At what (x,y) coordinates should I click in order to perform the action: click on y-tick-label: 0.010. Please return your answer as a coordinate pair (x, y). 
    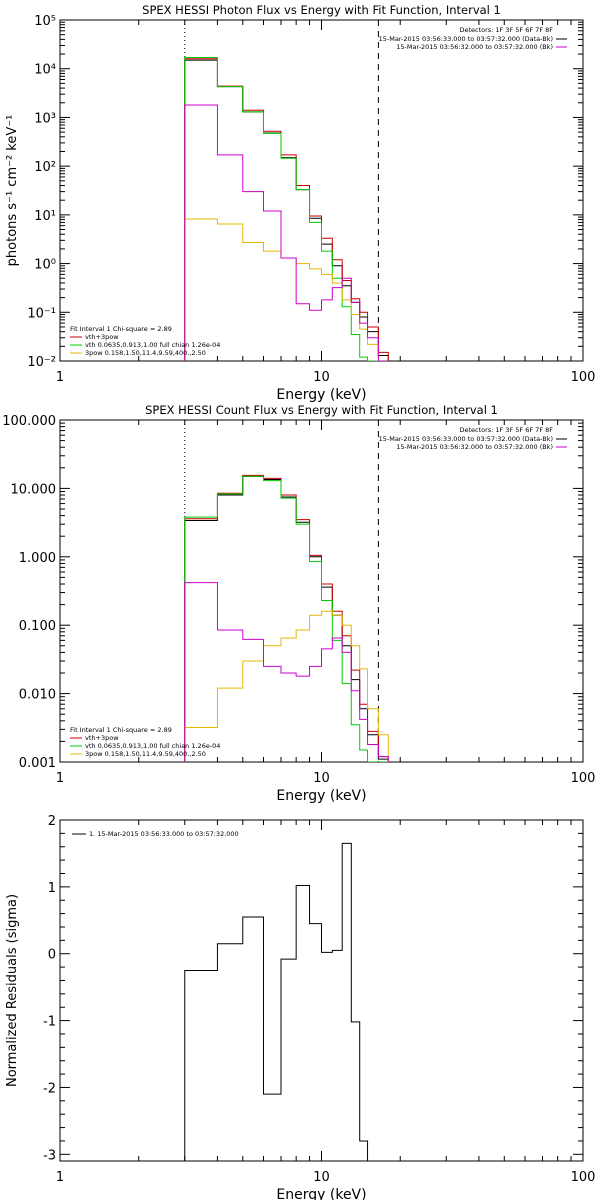
    Looking at the image, I should click on (37, 695).